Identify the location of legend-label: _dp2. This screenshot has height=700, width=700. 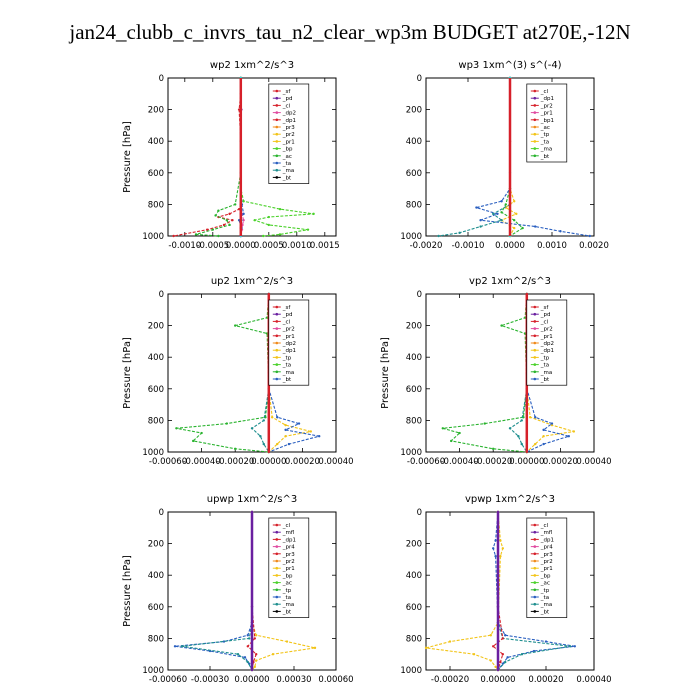
(289, 114).